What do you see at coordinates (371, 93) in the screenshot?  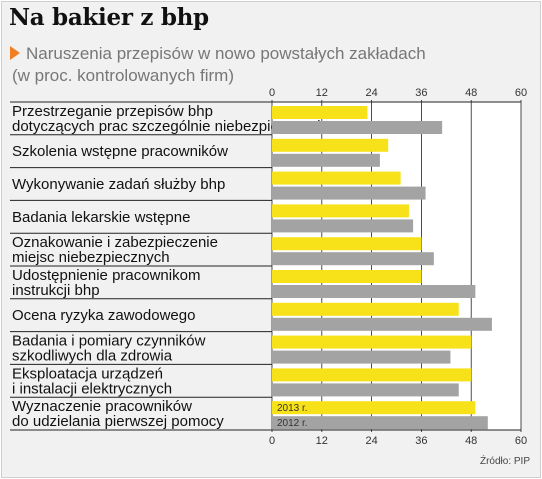 I see `x-tick-label-top: 24` at bounding box center [371, 93].